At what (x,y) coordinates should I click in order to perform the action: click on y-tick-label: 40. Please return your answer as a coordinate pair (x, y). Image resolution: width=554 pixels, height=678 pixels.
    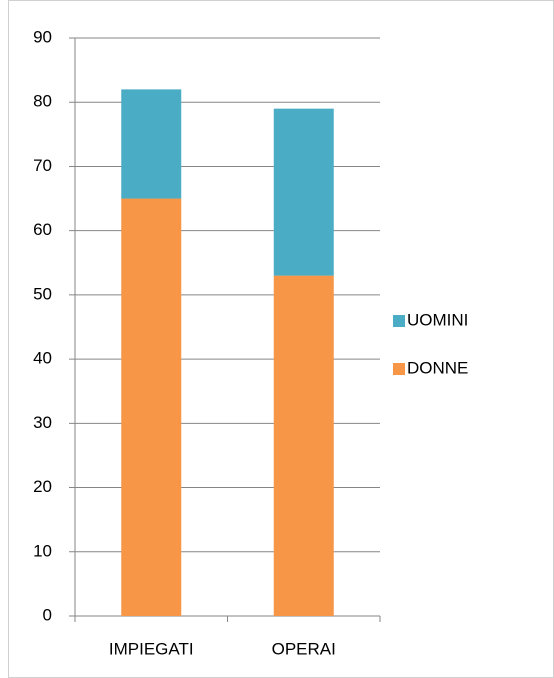
    Looking at the image, I should click on (42, 358).